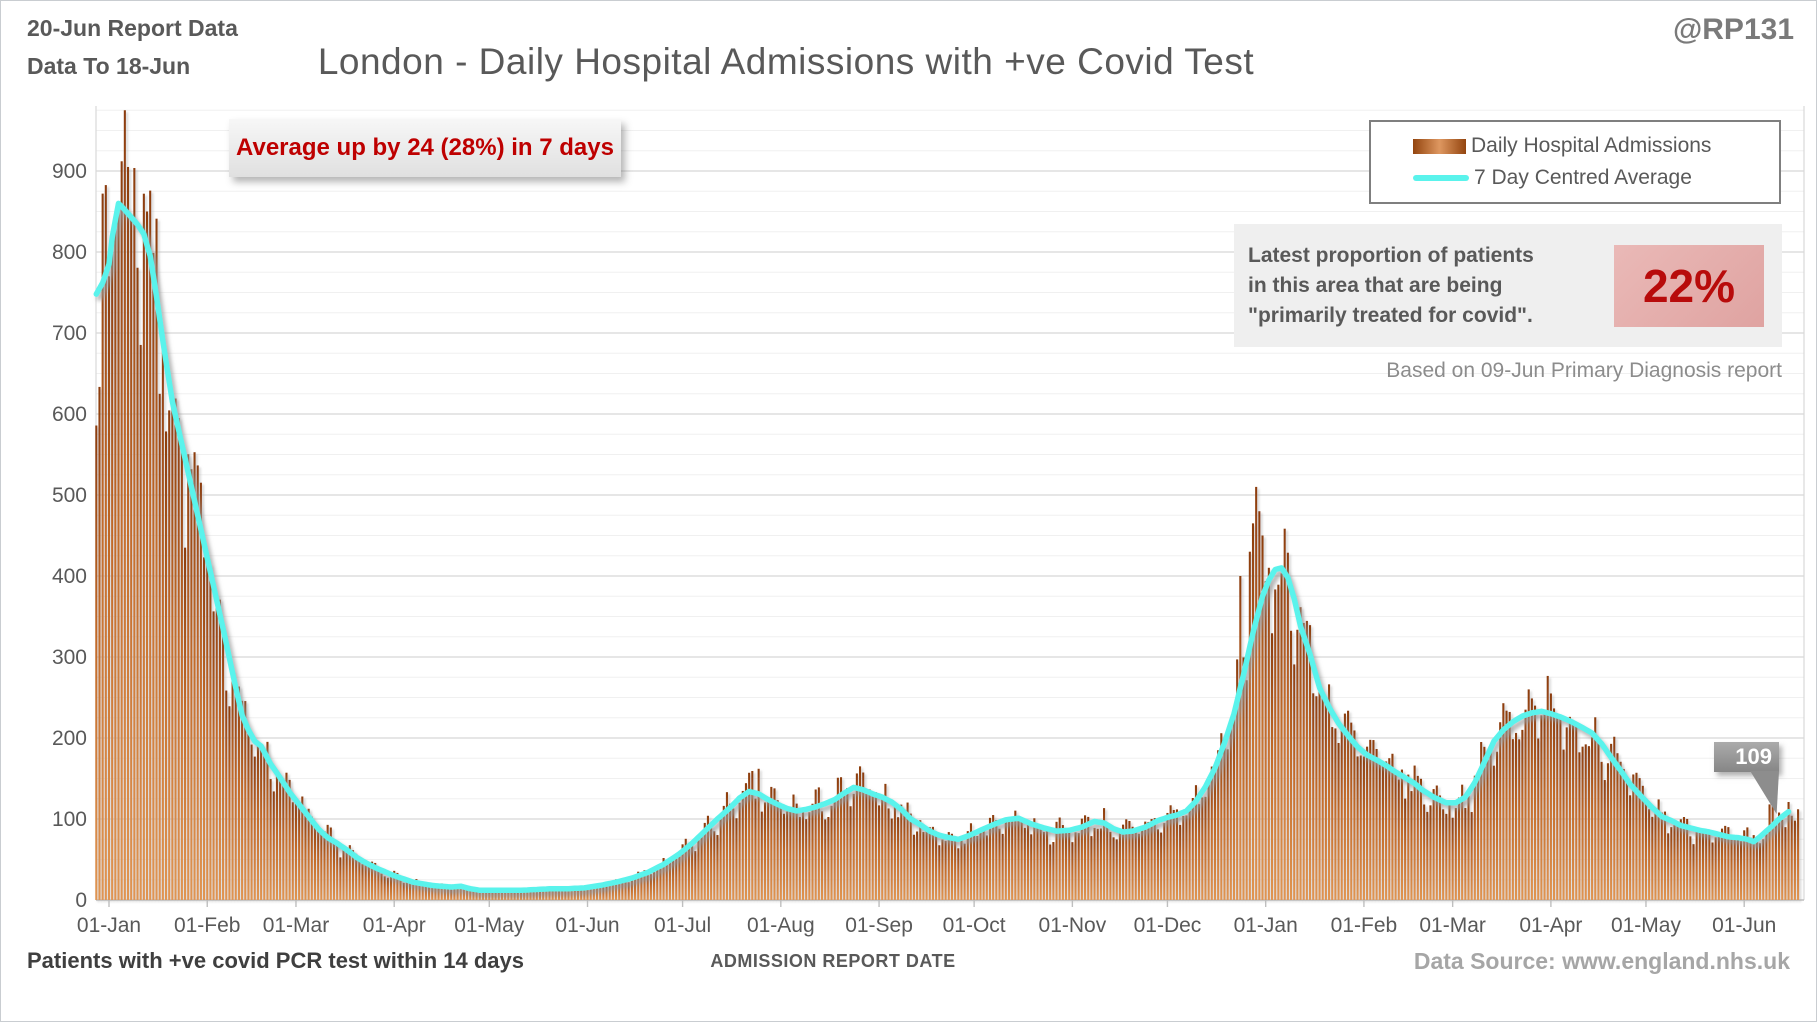  What do you see at coordinates (1441, 178) in the screenshot?
I see `line-swatch-icon` at bounding box center [1441, 178].